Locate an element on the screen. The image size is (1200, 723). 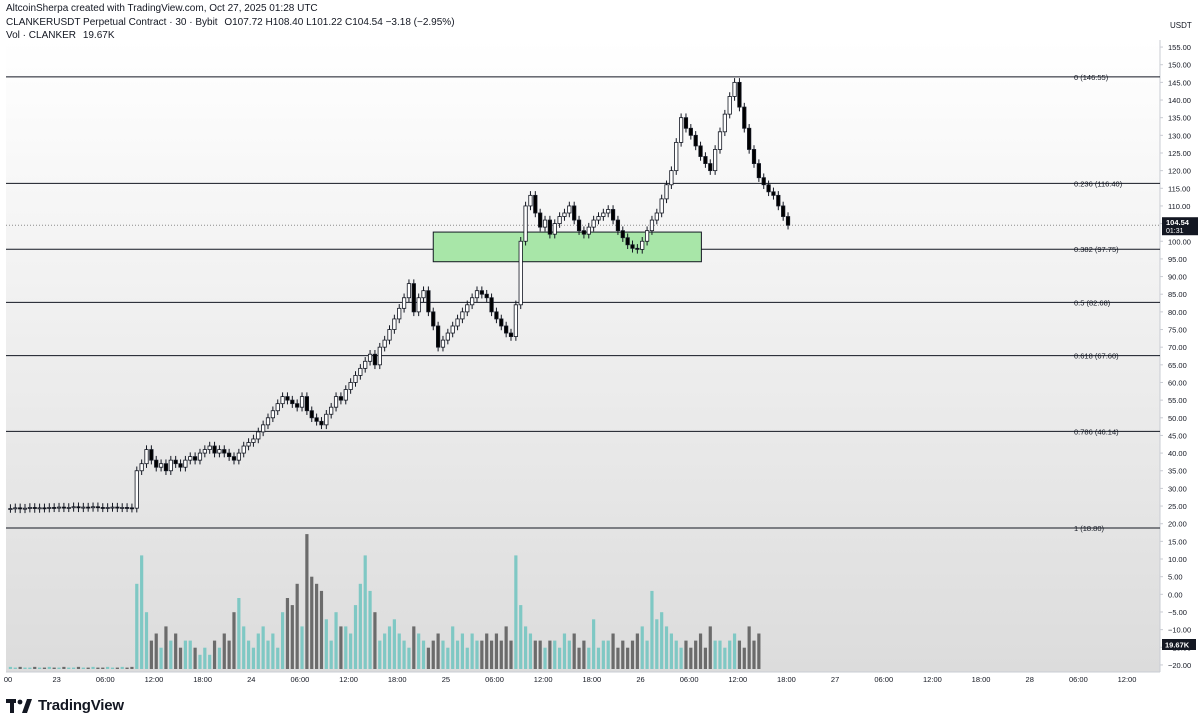
x-tick-label: 00 is located at coordinates (8, 679).